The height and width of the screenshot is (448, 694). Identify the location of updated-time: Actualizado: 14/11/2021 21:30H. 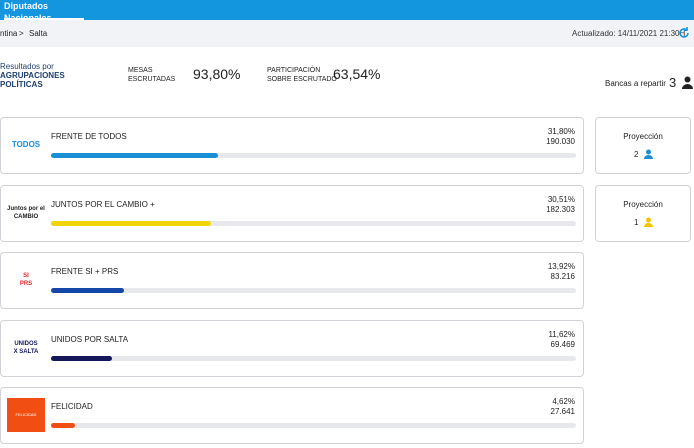
(629, 33).